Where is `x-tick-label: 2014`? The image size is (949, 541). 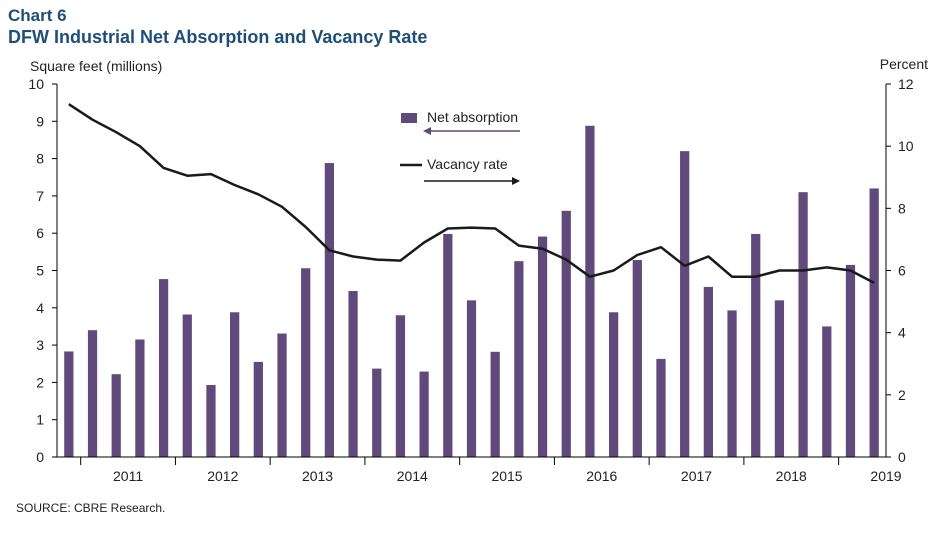
x-tick-label: 2014 is located at coordinates (412, 476).